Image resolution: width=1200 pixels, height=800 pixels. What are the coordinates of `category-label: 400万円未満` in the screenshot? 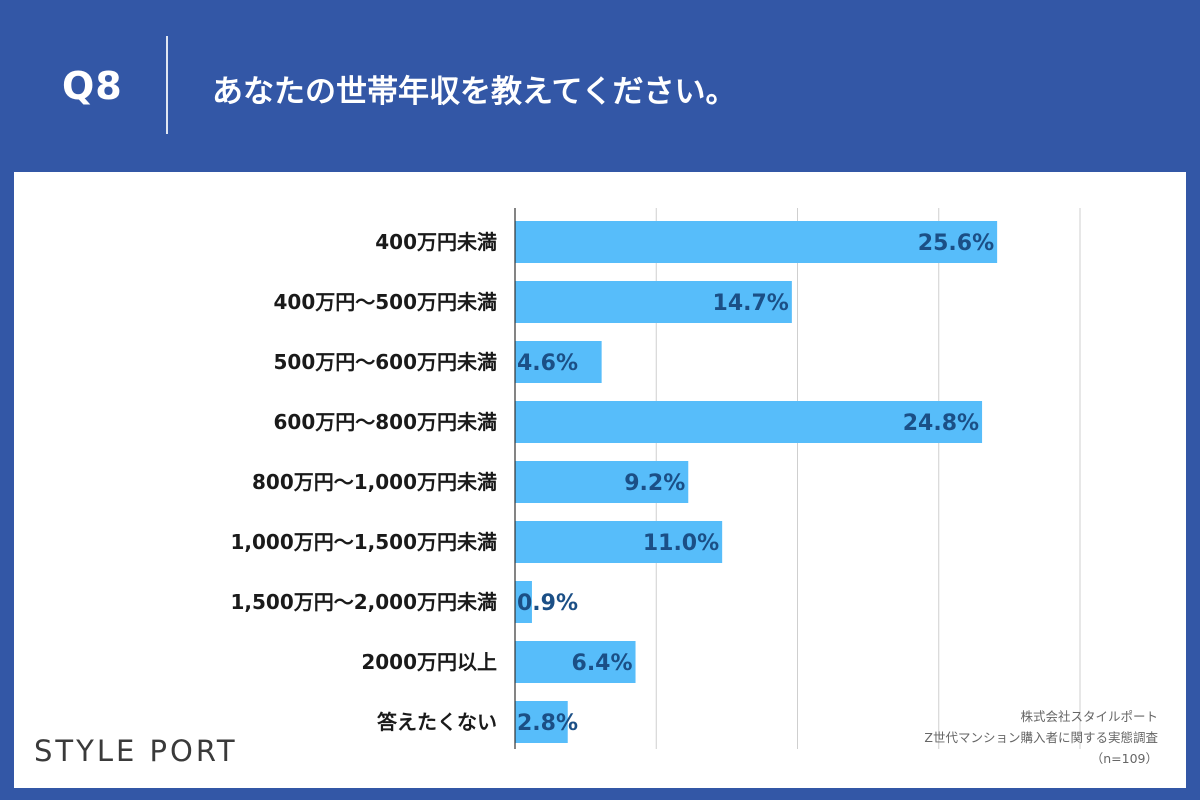 It's located at (436, 242).